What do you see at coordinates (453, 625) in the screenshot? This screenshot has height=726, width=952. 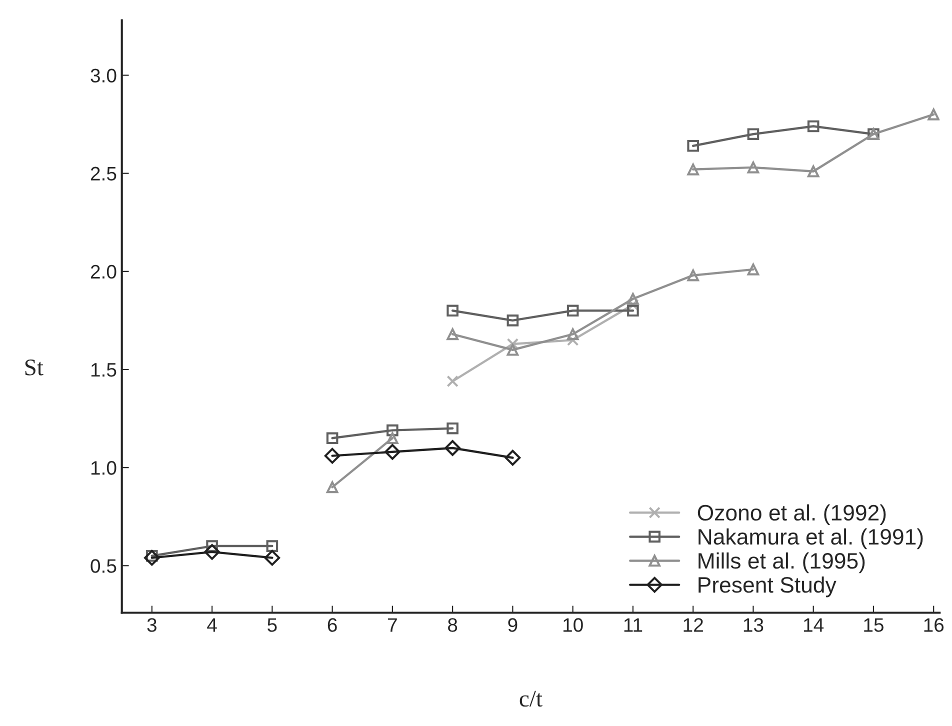 I see `x-tick-label: 8` at bounding box center [453, 625].